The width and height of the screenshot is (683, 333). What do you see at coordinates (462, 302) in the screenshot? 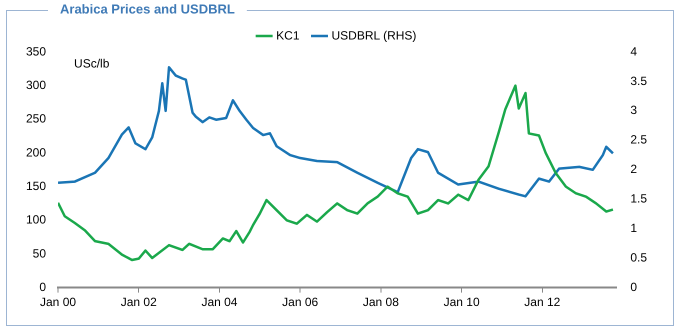
I see `x-tick-label: Jan 10` at bounding box center [462, 302].